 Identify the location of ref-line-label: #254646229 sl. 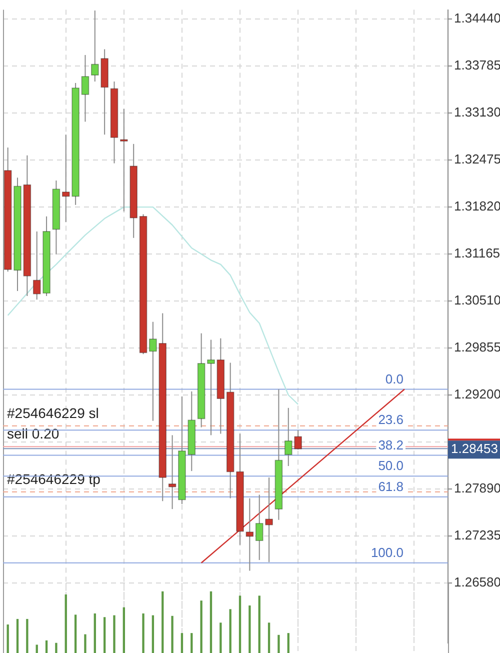
(53, 412).